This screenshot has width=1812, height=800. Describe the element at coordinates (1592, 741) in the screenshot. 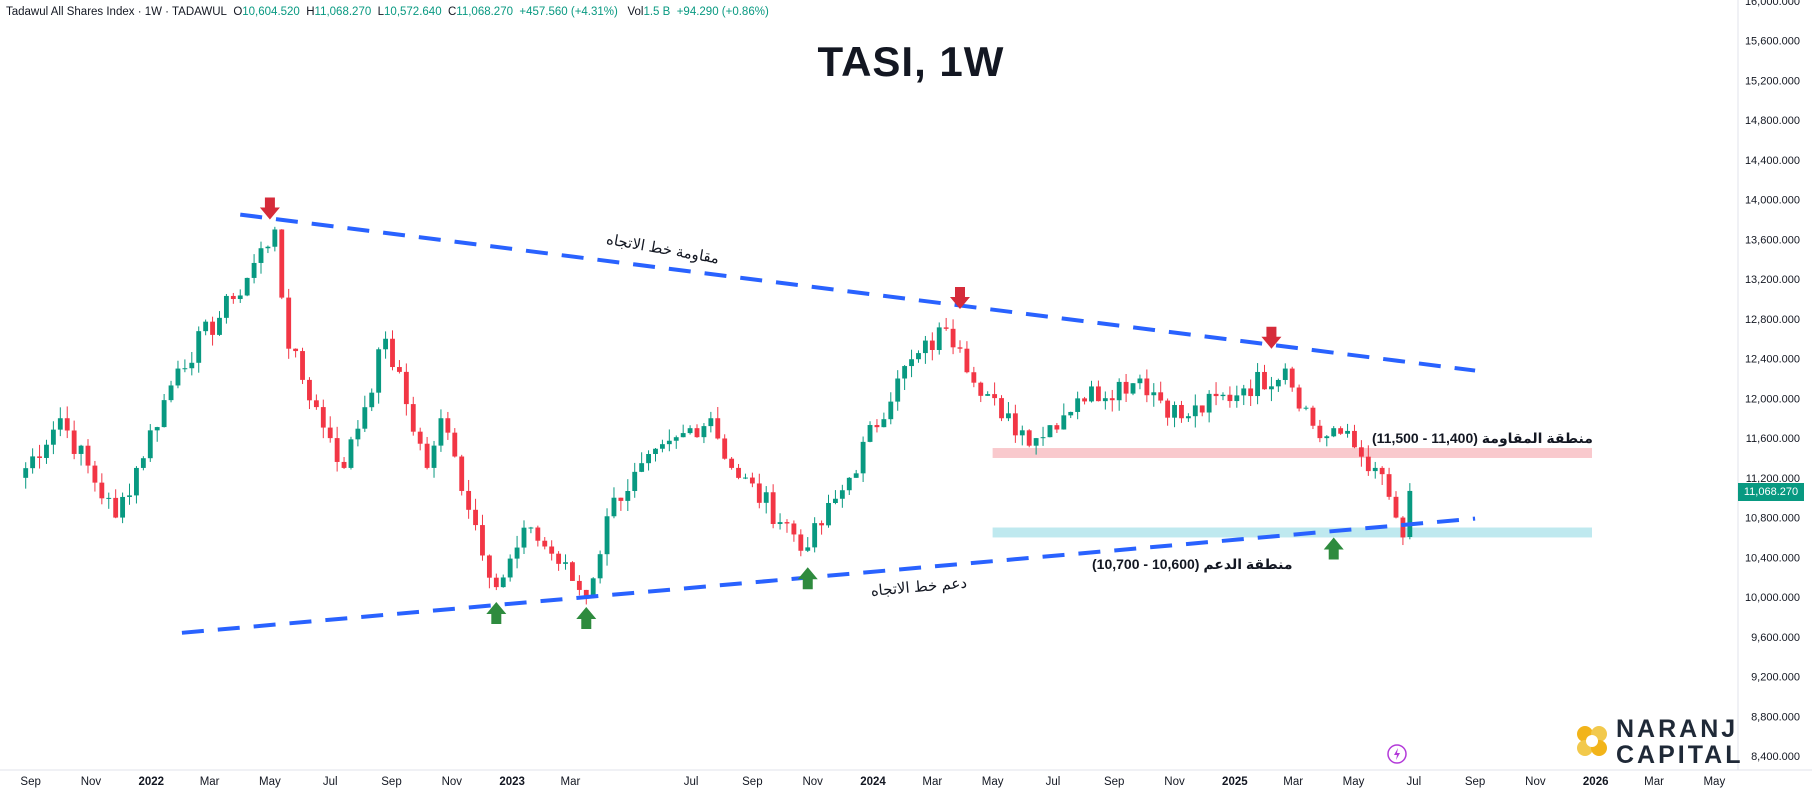

I see `naranj-logo-icon` at that location.